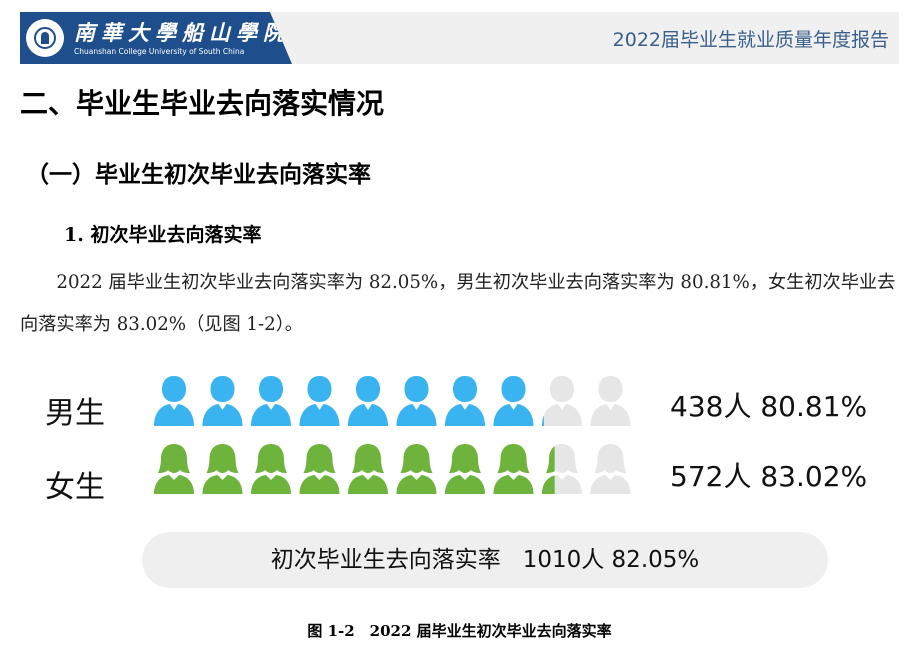 The image size is (919, 666). I want to click on female-rate: 83.02%, so click(814, 476).